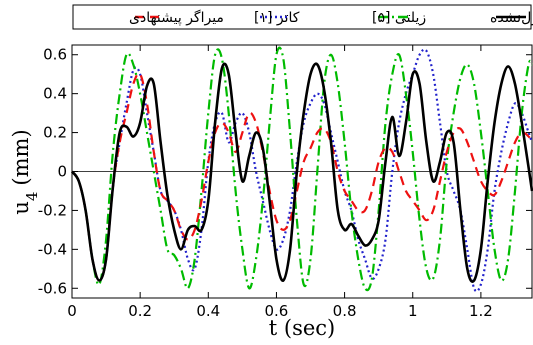 The height and width of the screenshot is (345, 533). I want to click on x-tick-label: 0.4, so click(208, 311).